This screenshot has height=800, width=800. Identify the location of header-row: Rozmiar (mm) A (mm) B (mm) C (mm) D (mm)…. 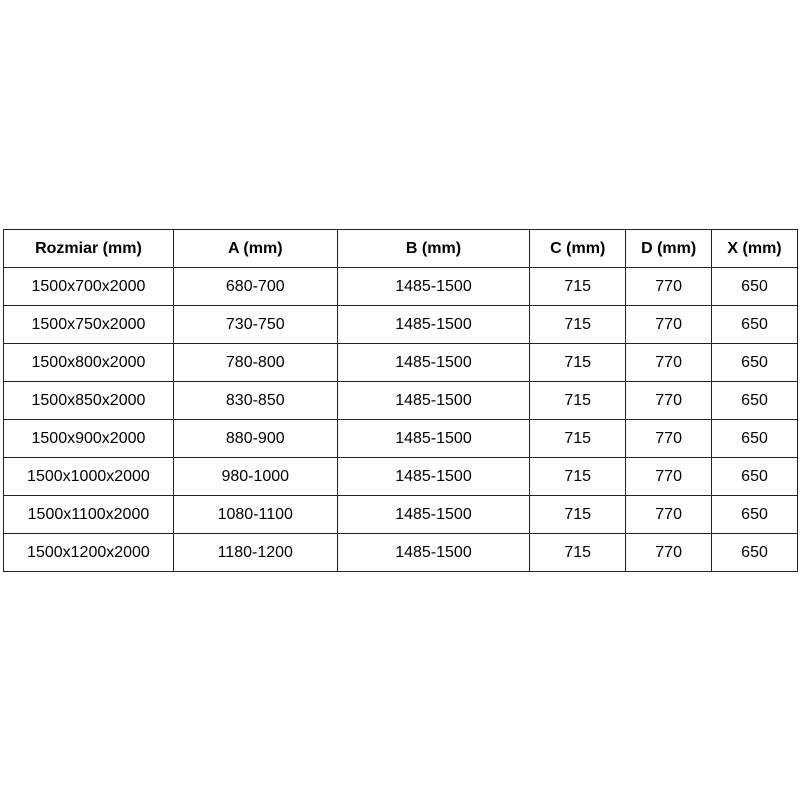
(400, 248).